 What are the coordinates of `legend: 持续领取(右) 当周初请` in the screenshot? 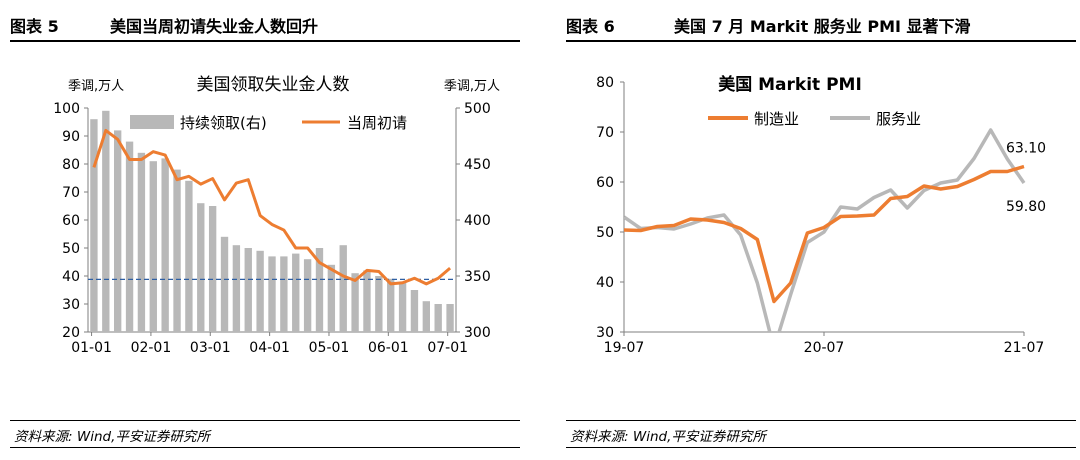 It's located at (268, 123).